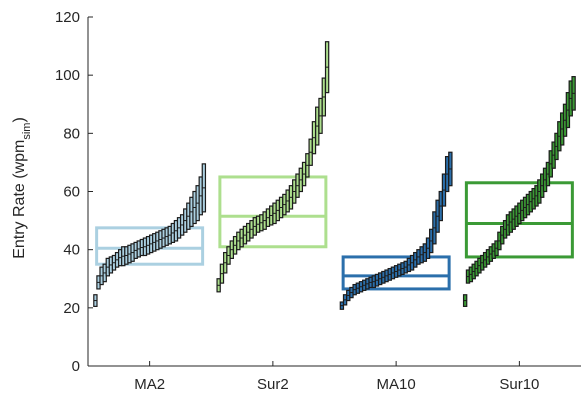 This screenshot has width=584, height=393. What do you see at coordinates (67, 17) in the screenshot?
I see `y-tick-label: 120` at bounding box center [67, 17].